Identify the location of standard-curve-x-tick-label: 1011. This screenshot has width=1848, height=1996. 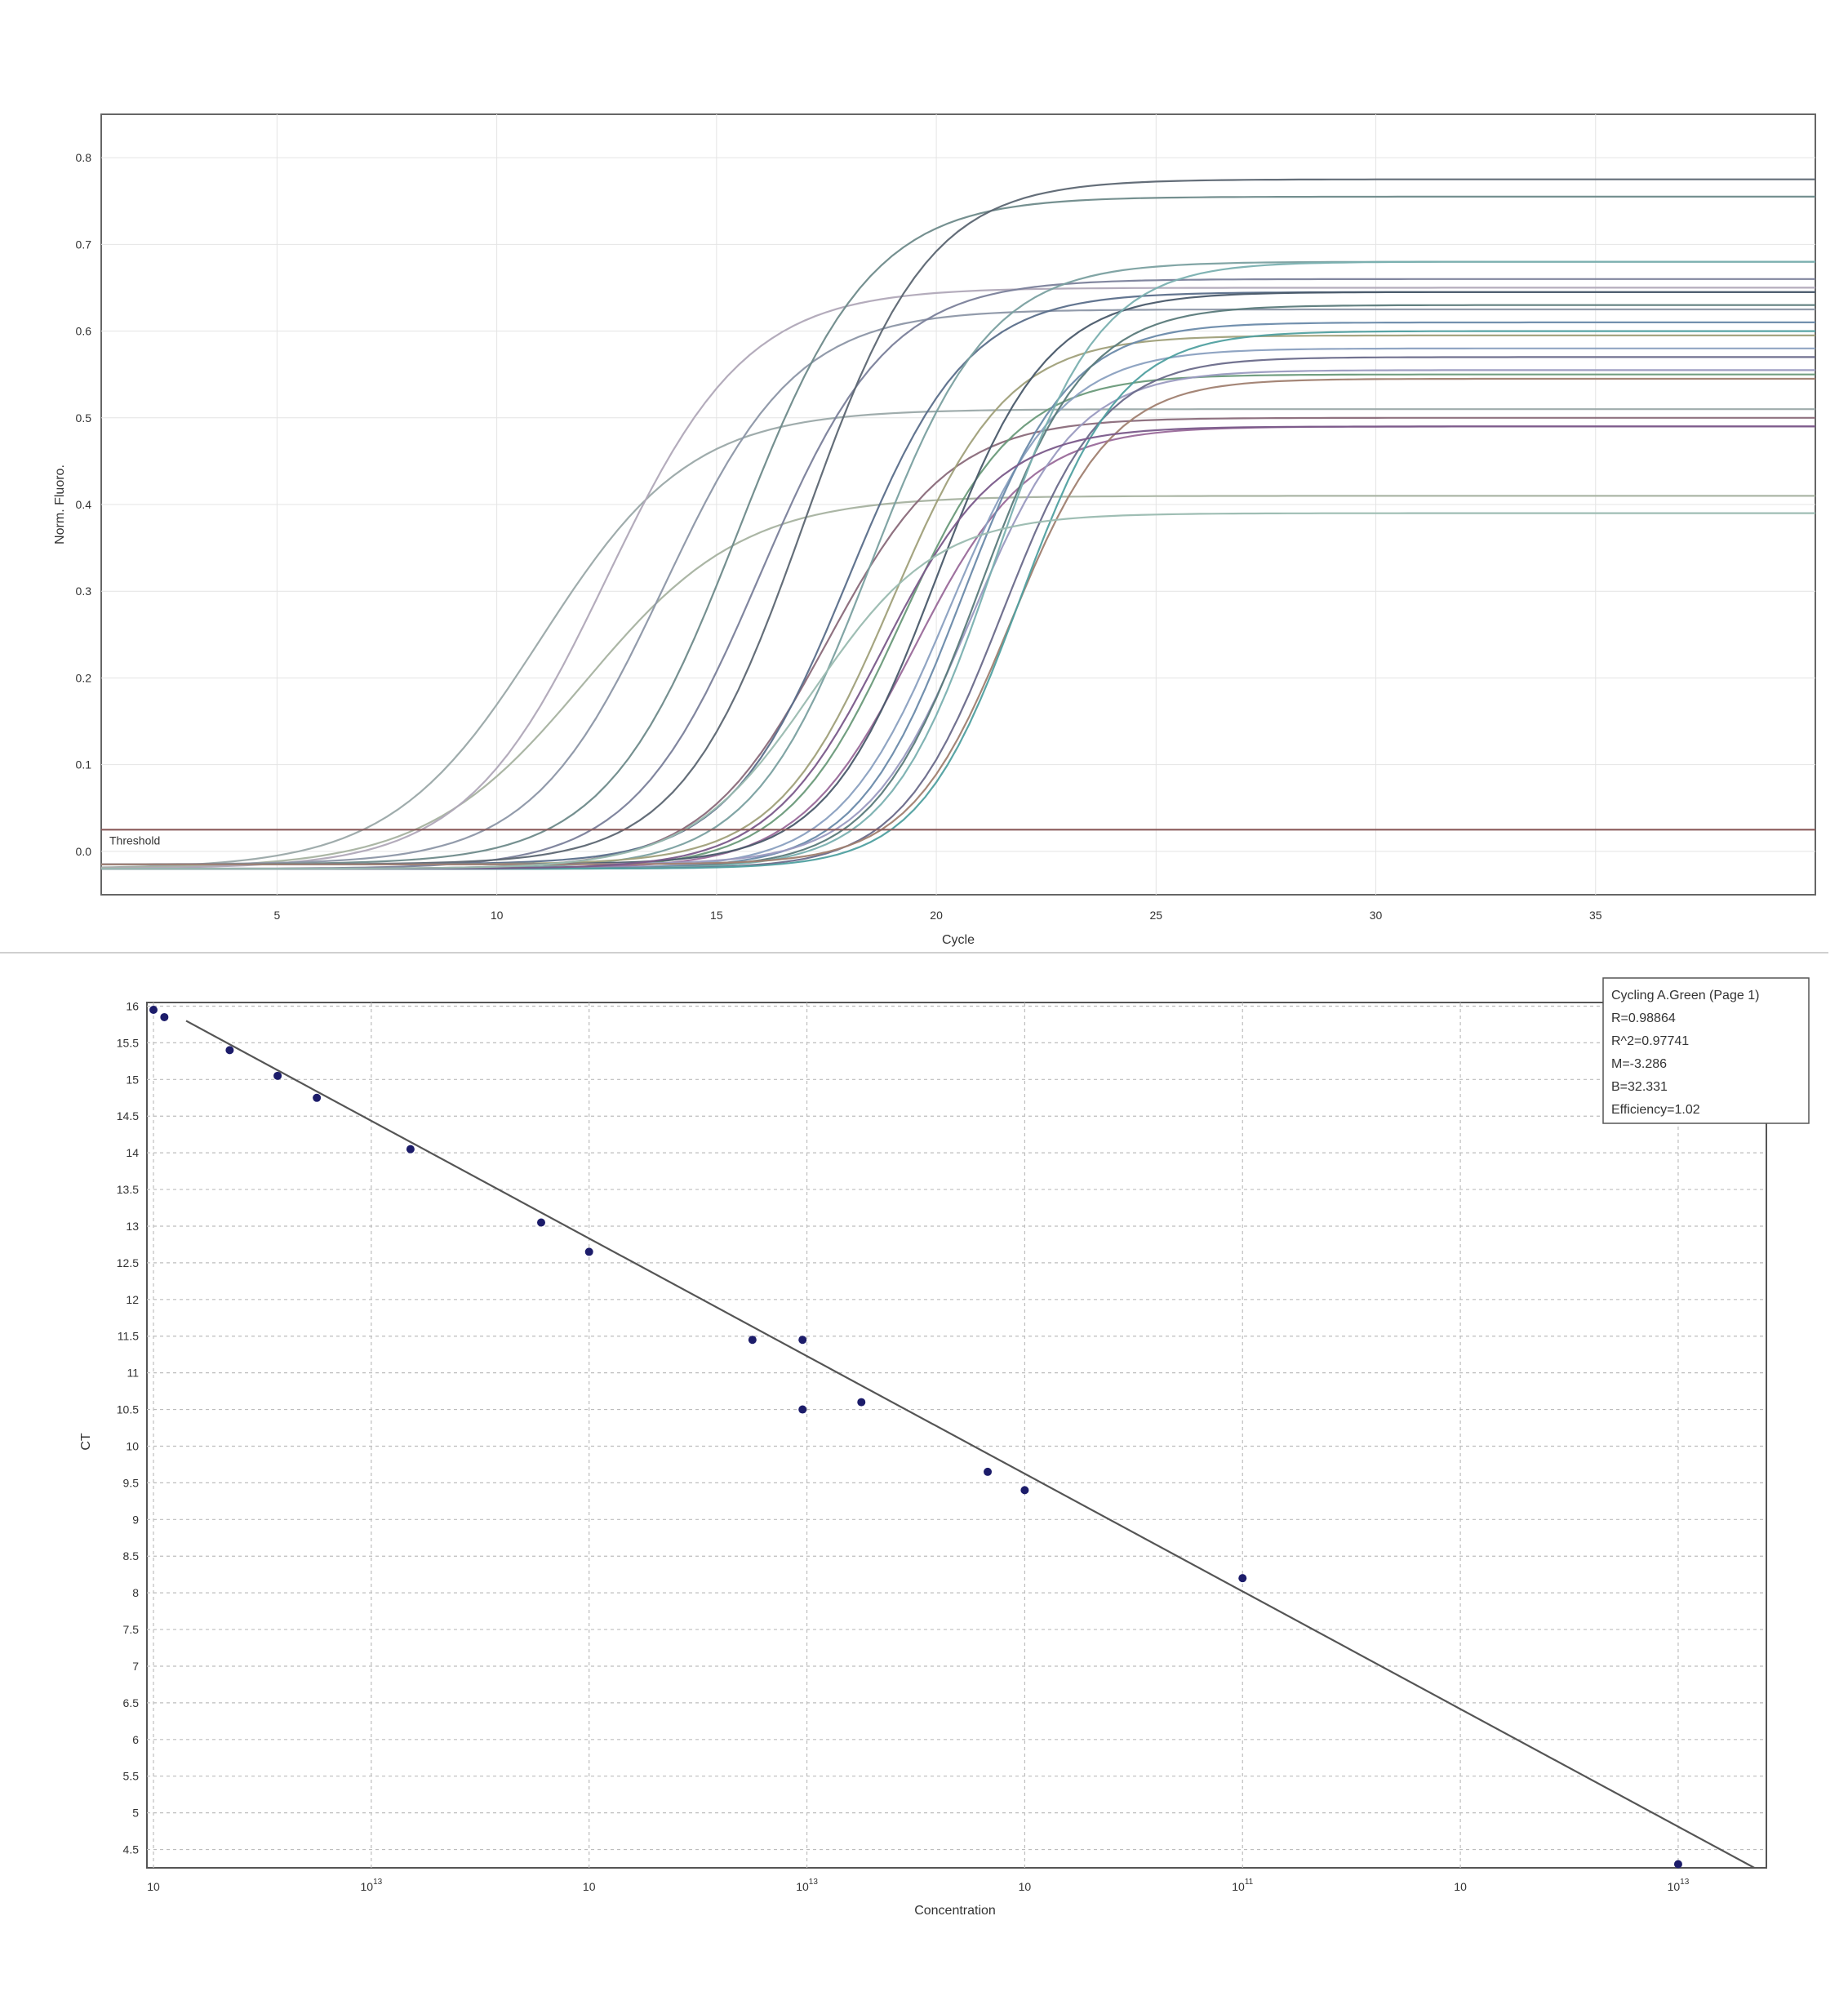
(1242, 1885).